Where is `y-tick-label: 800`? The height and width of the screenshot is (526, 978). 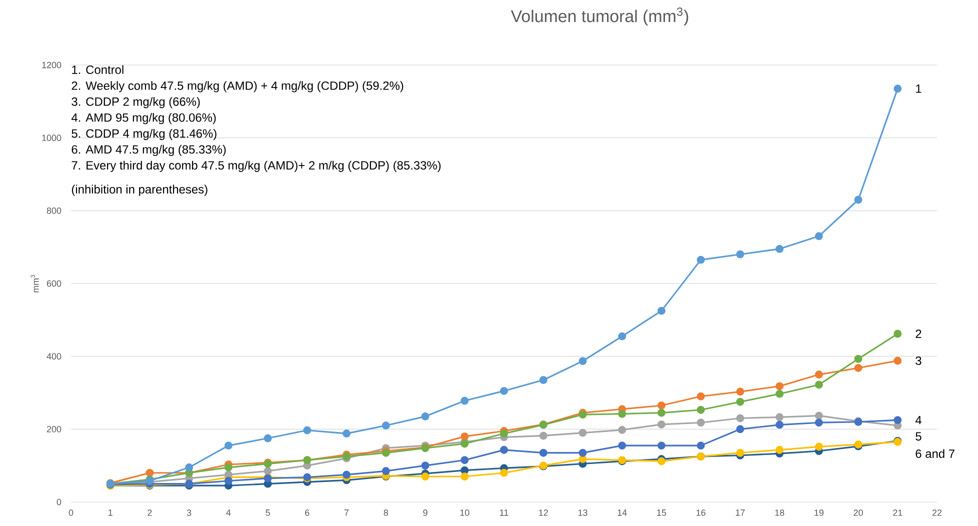 y-tick-label: 800 is located at coordinates (54, 210).